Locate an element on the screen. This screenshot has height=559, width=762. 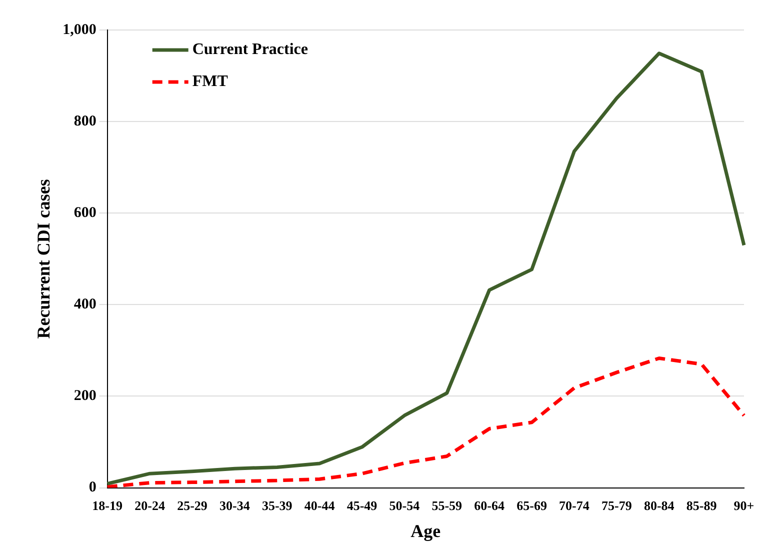
x-tick-label: 60-64 is located at coordinates (489, 505).